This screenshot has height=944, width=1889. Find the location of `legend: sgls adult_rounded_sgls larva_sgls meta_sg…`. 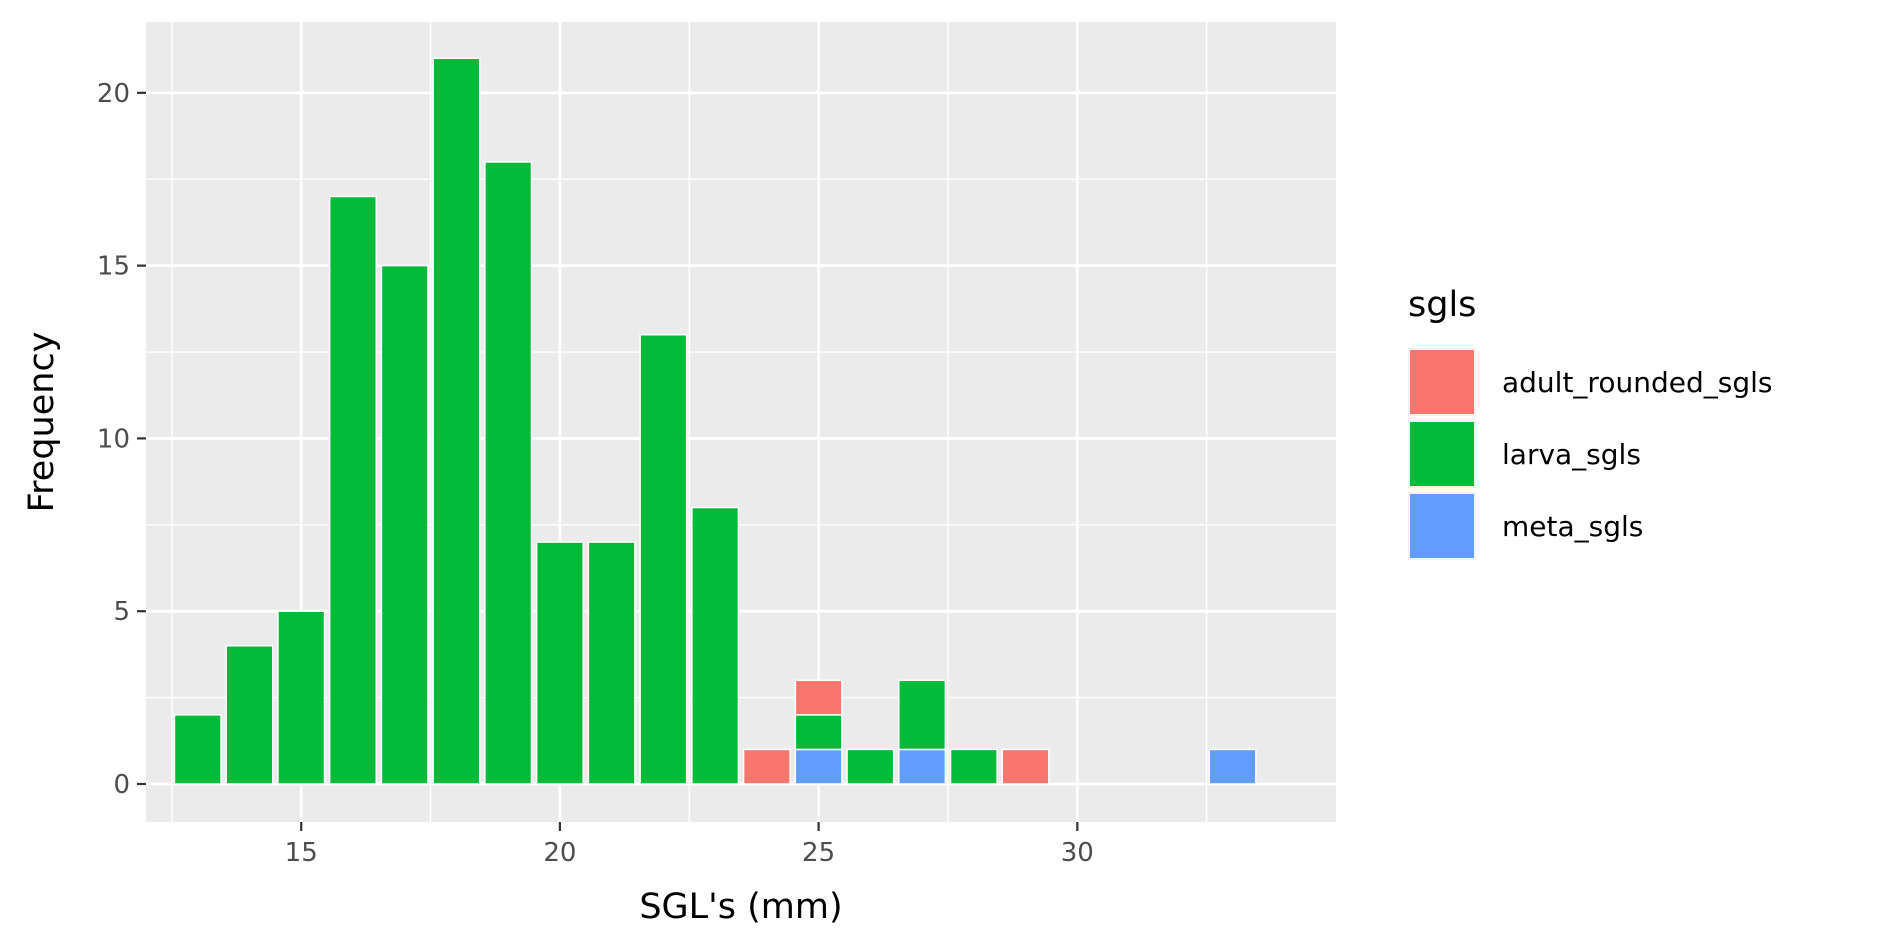

legend: sgls adult_rounded_sgls larva_sgls meta_sg… is located at coordinates (1590, 422).